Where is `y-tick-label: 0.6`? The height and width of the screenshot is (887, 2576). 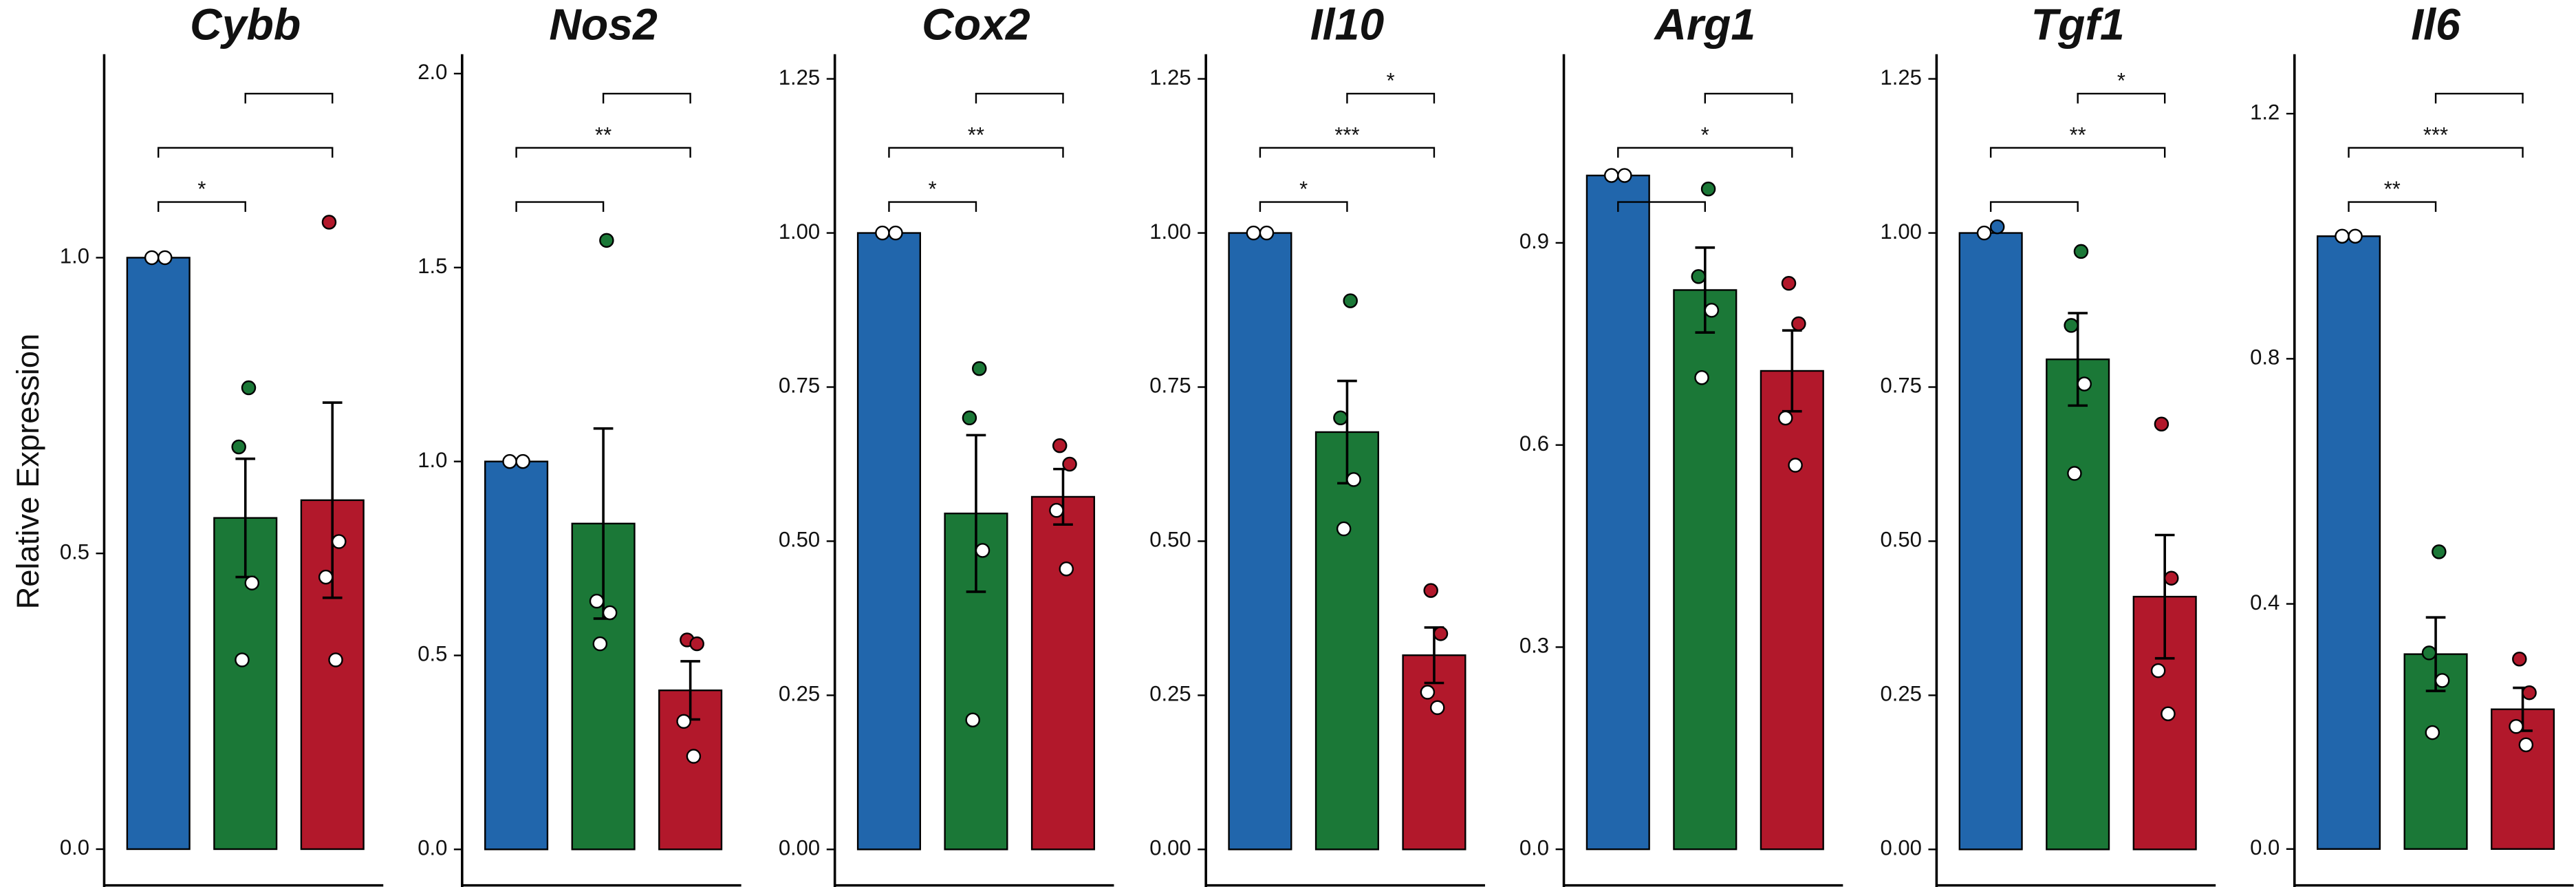 y-tick-label: 0.6 is located at coordinates (1534, 443).